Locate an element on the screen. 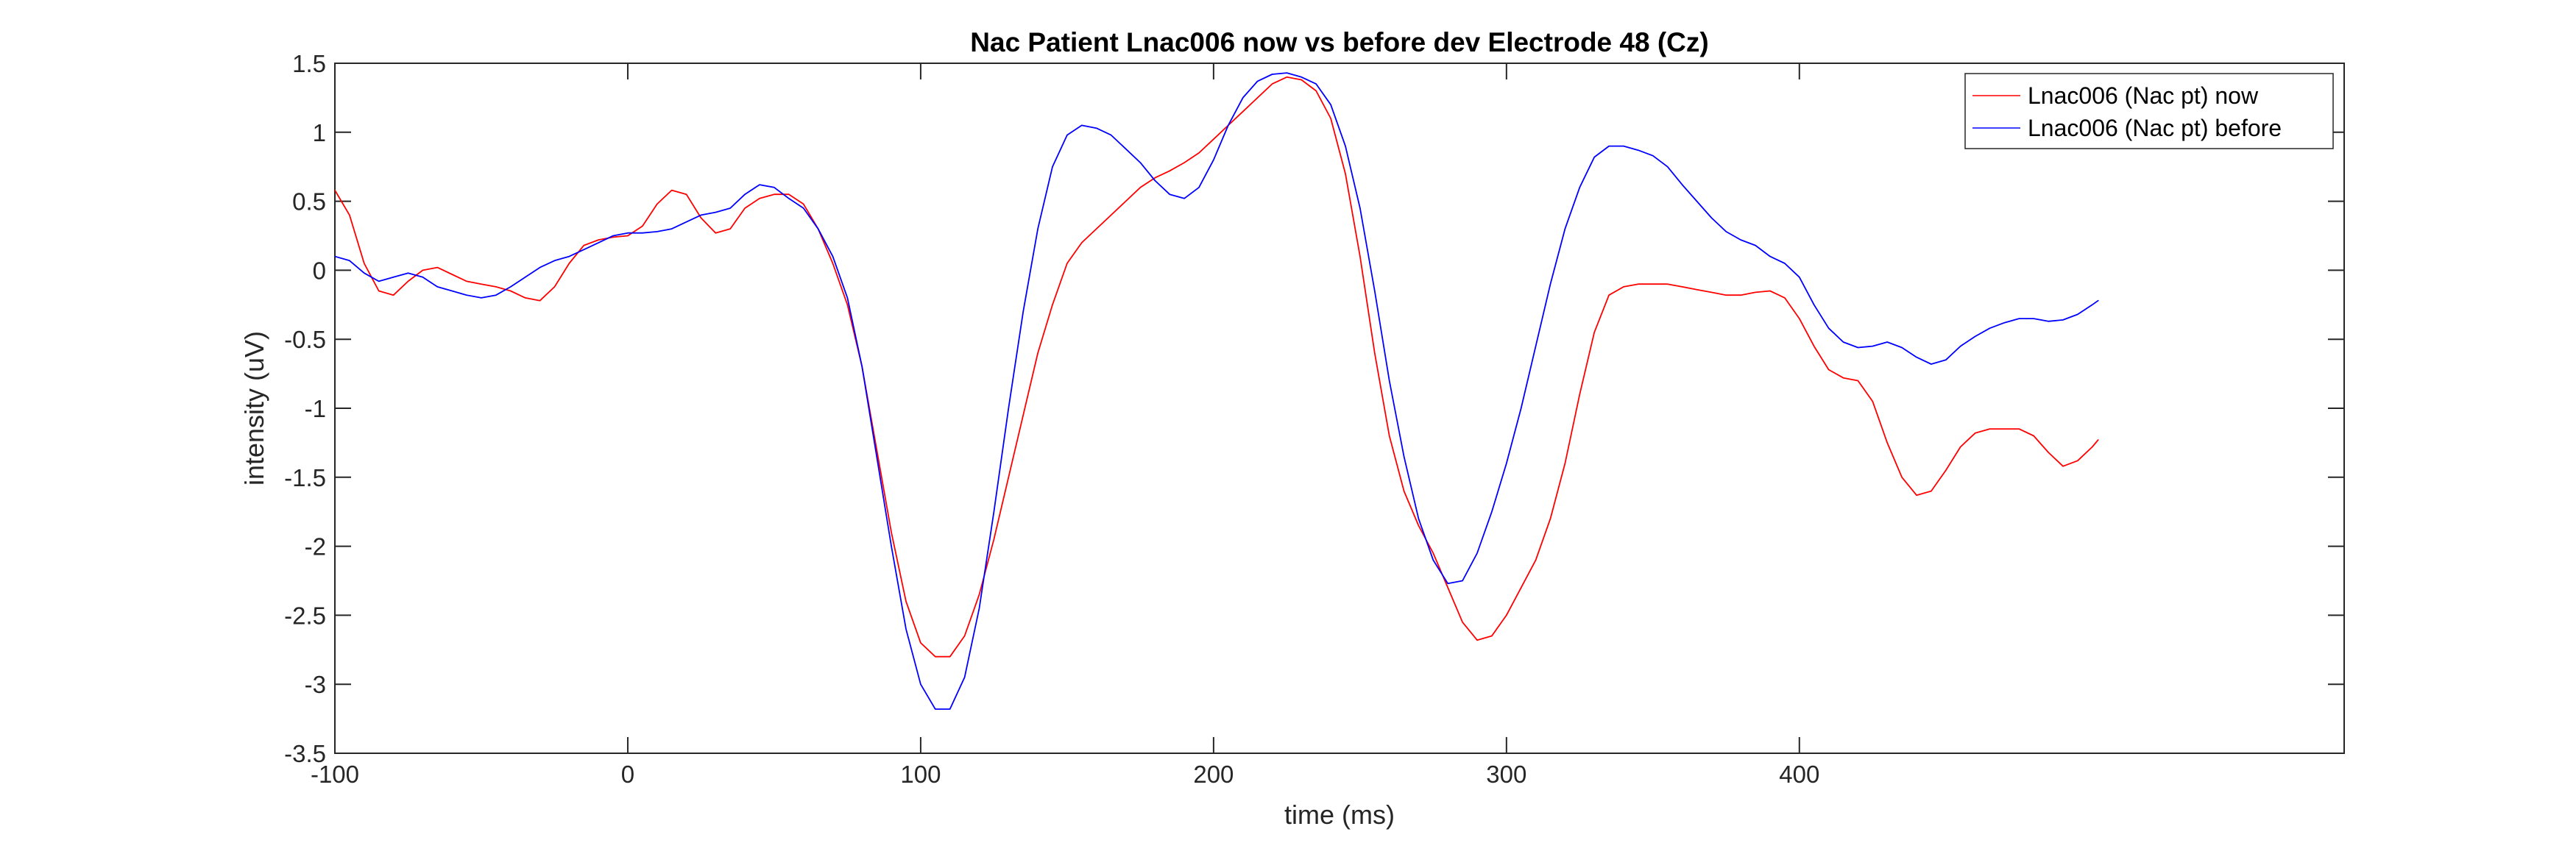  legend-label-before: Lnac006 (Nac pt) before is located at coordinates (2155, 128).